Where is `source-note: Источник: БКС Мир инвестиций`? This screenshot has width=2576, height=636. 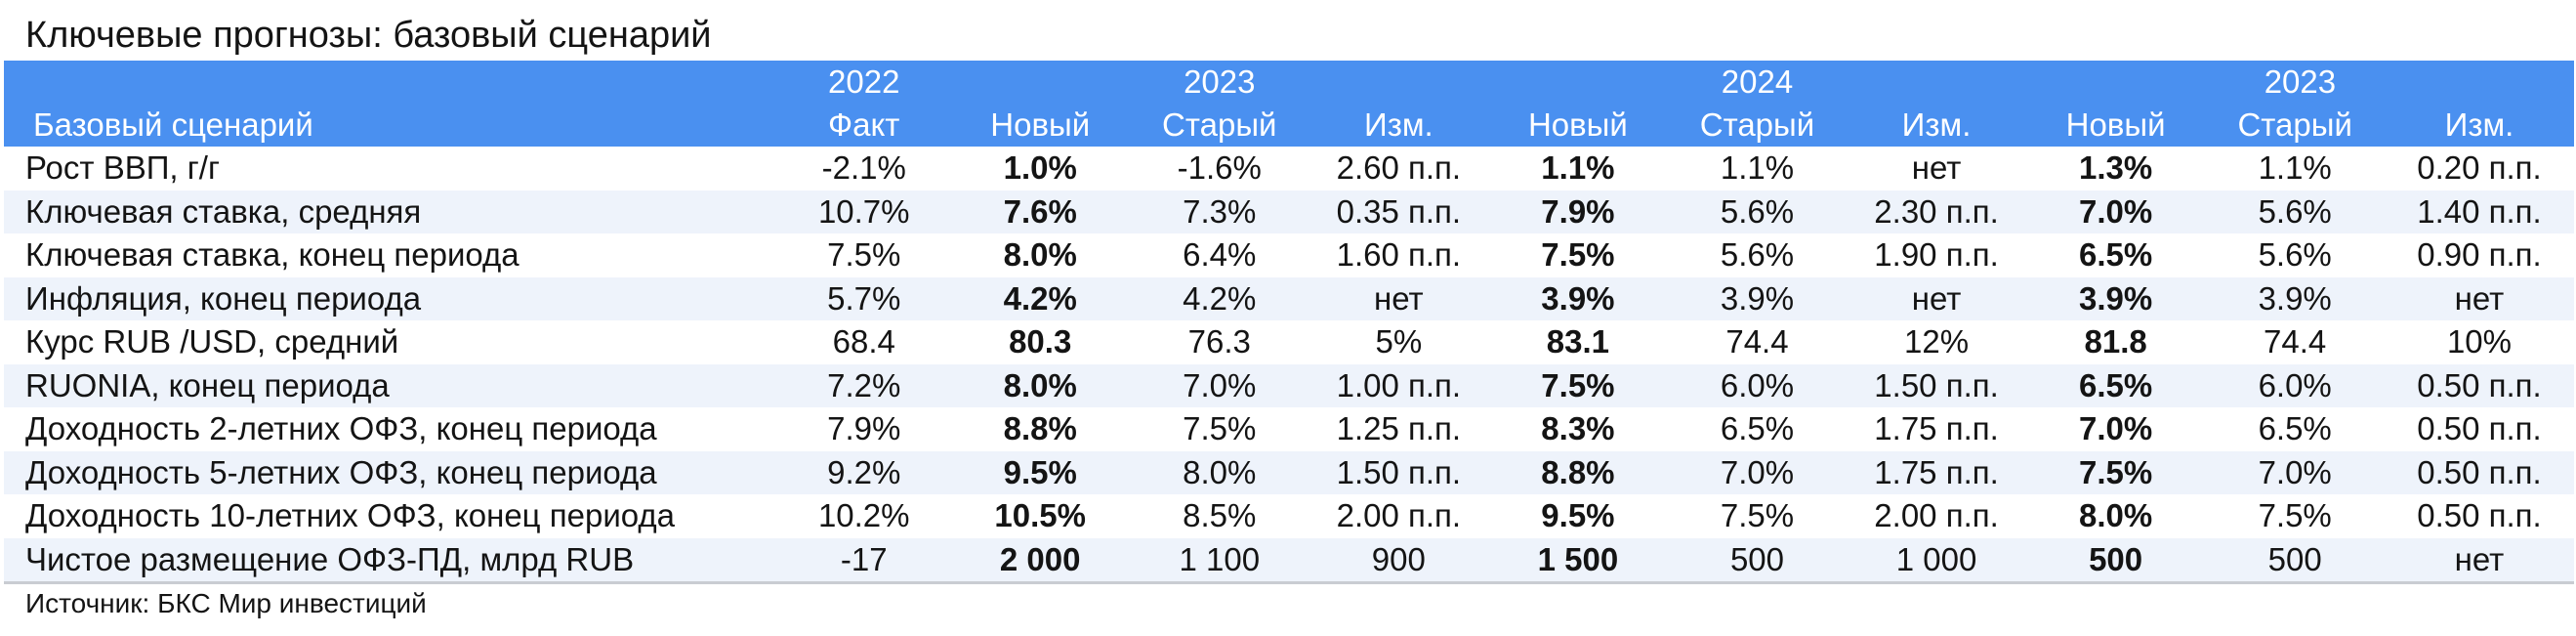
source-note: Источник: БКС Мир инвестиций is located at coordinates (226, 603).